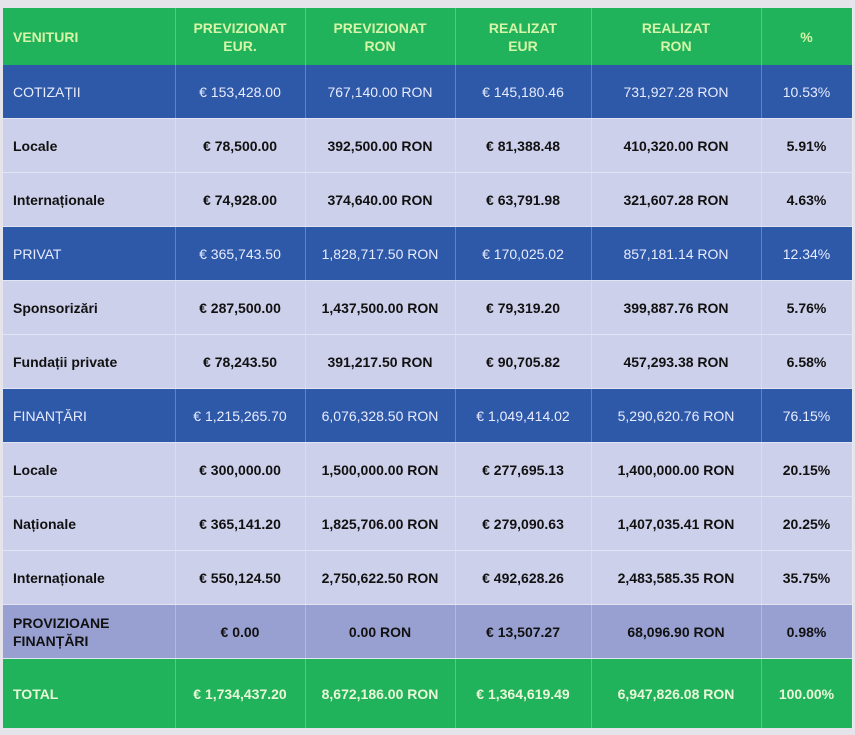 The image size is (855, 735). Describe the element at coordinates (240, 523) in the screenshot. I see `cell-value: € 365,141.20` at that location.